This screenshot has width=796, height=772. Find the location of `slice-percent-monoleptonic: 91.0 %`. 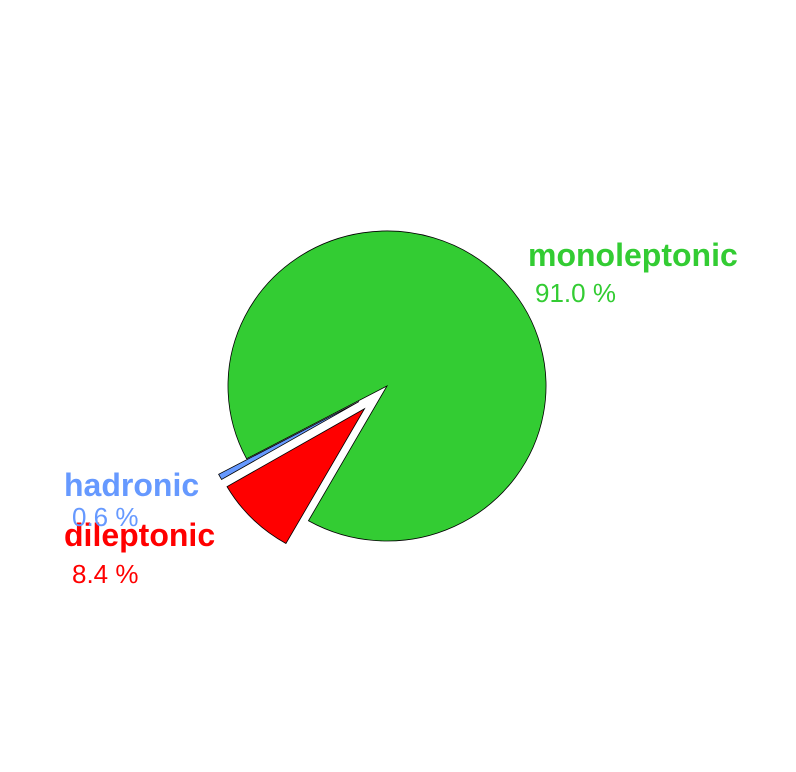

slice-percent-monoleptonic: 91.0 % is located at coordinates (575, 293).